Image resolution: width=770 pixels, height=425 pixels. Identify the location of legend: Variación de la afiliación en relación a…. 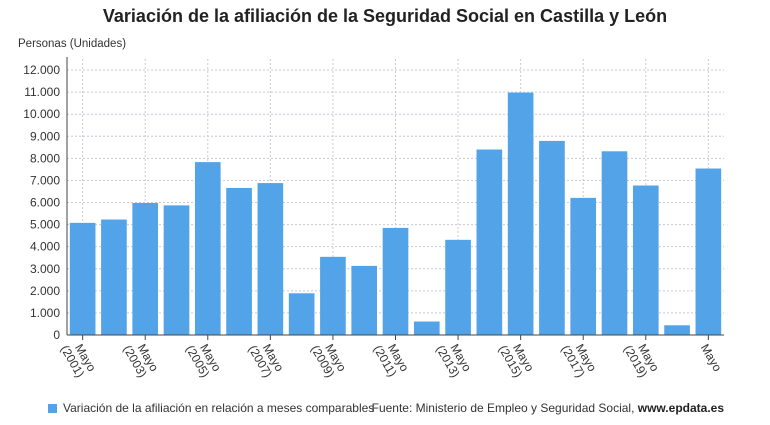
(211, 408).